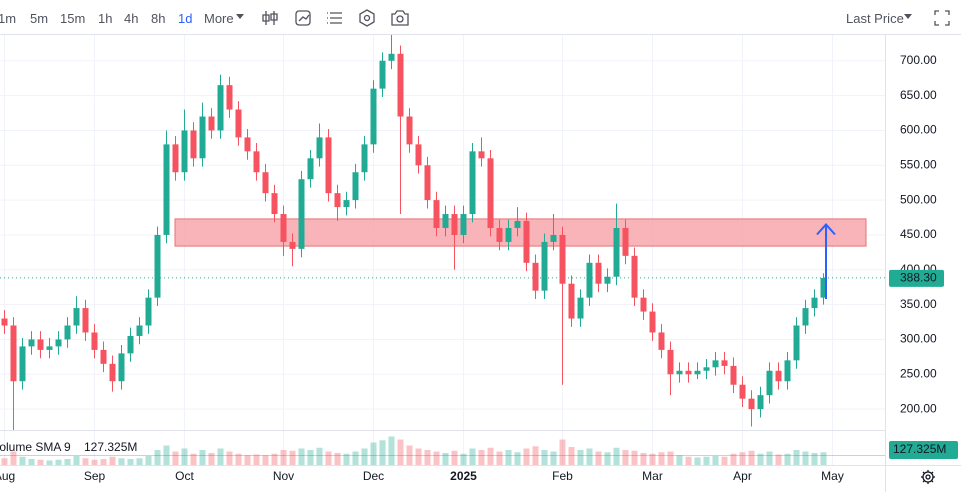 The width and height of the screenshot is (961, 492). I want to click on resistance-zone, so click(520, 232).